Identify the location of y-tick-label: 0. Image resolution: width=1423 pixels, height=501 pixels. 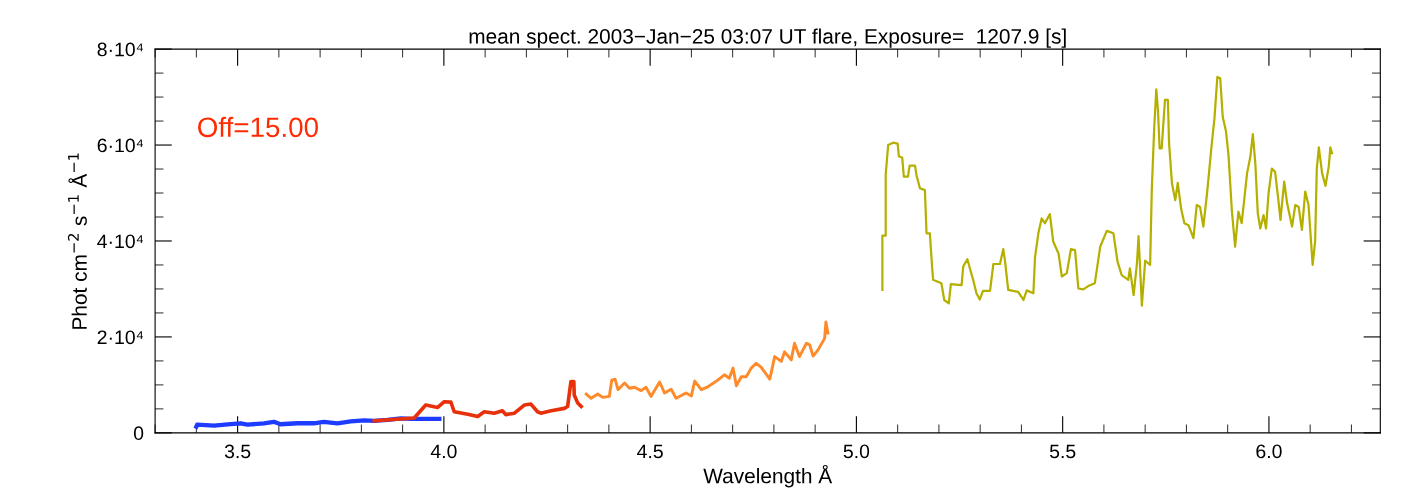
(138, 433).